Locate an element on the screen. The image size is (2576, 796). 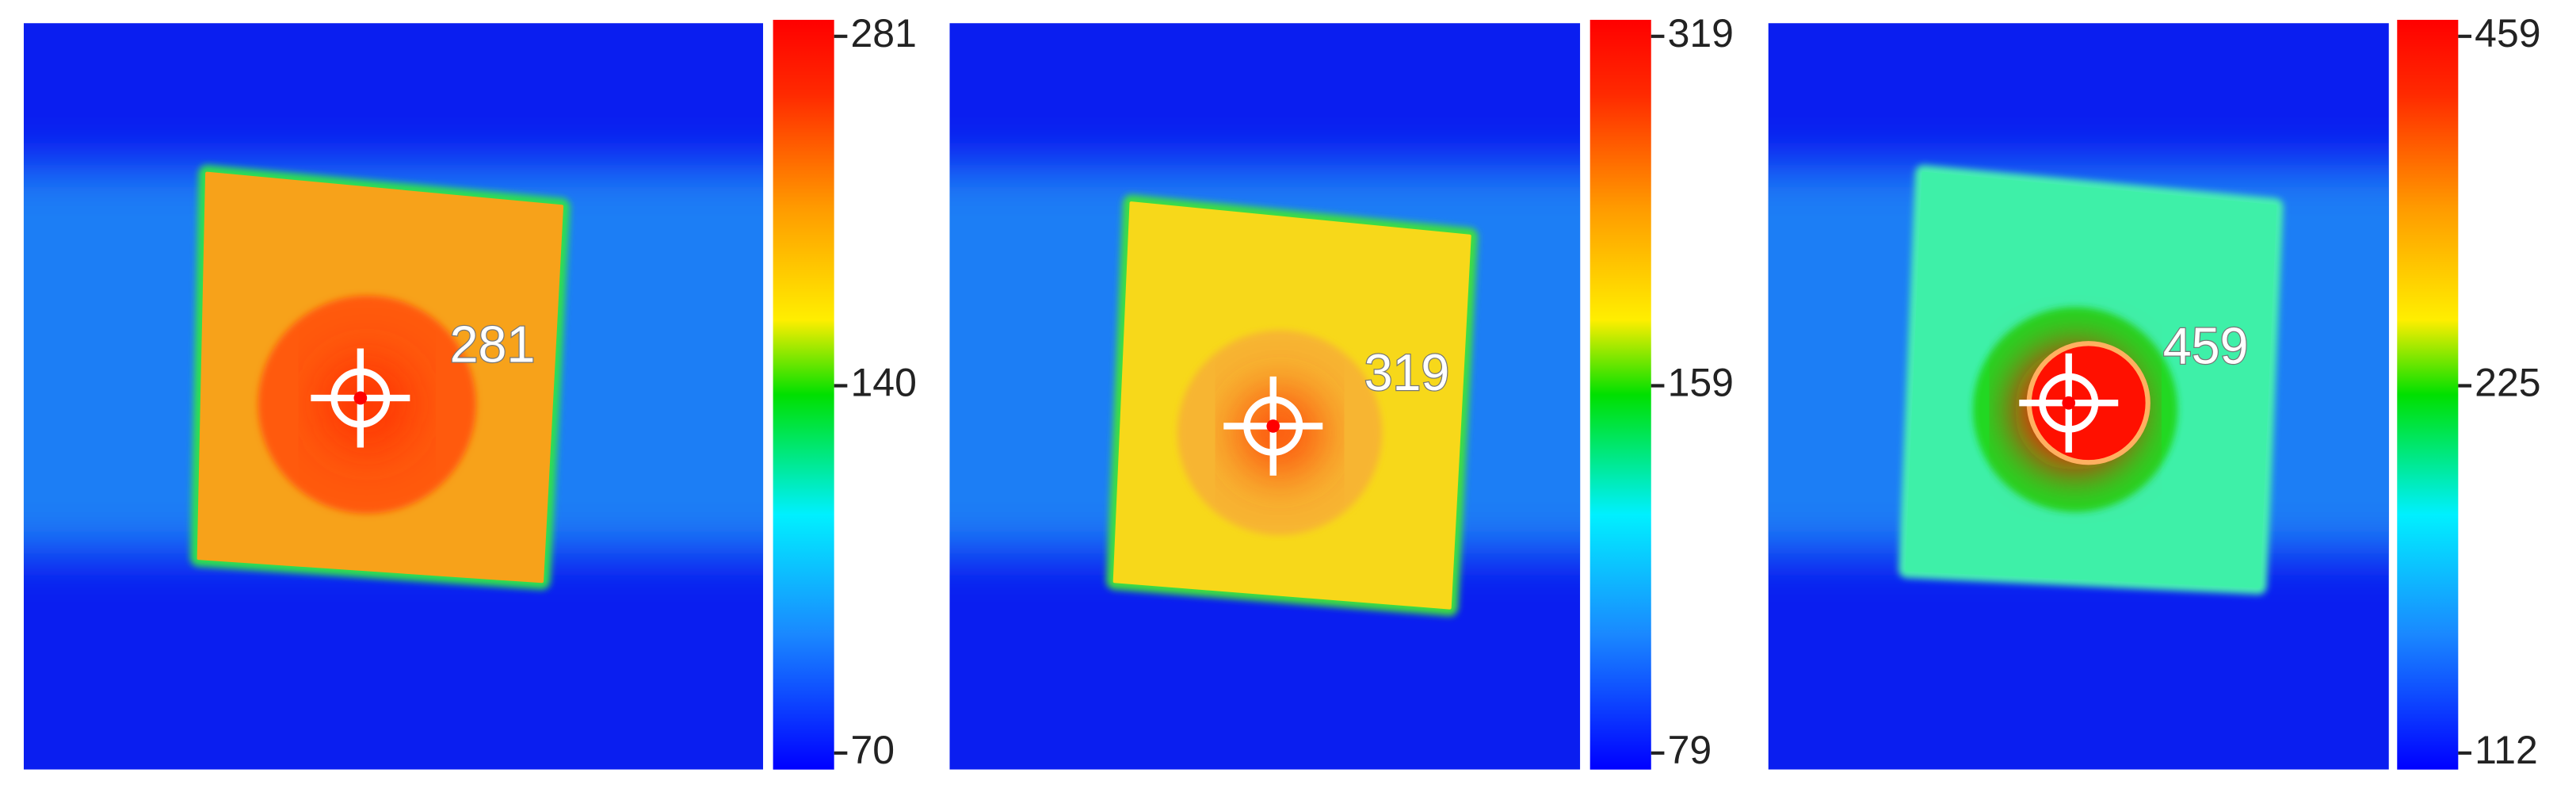
spot-temperature: 459 is located at coordinates (2206, 346).